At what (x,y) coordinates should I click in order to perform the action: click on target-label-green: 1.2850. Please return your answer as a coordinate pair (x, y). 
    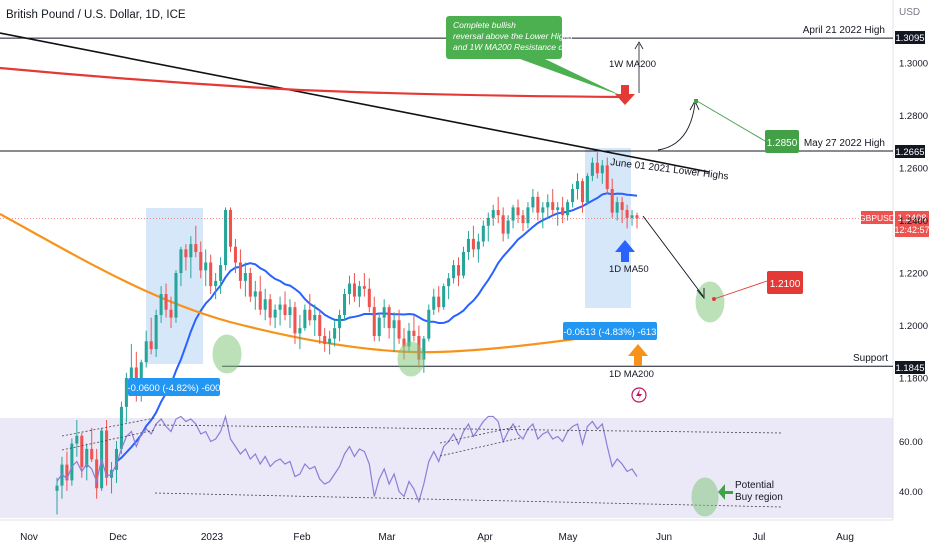
    Looking at the image, I should click on (782, 141).